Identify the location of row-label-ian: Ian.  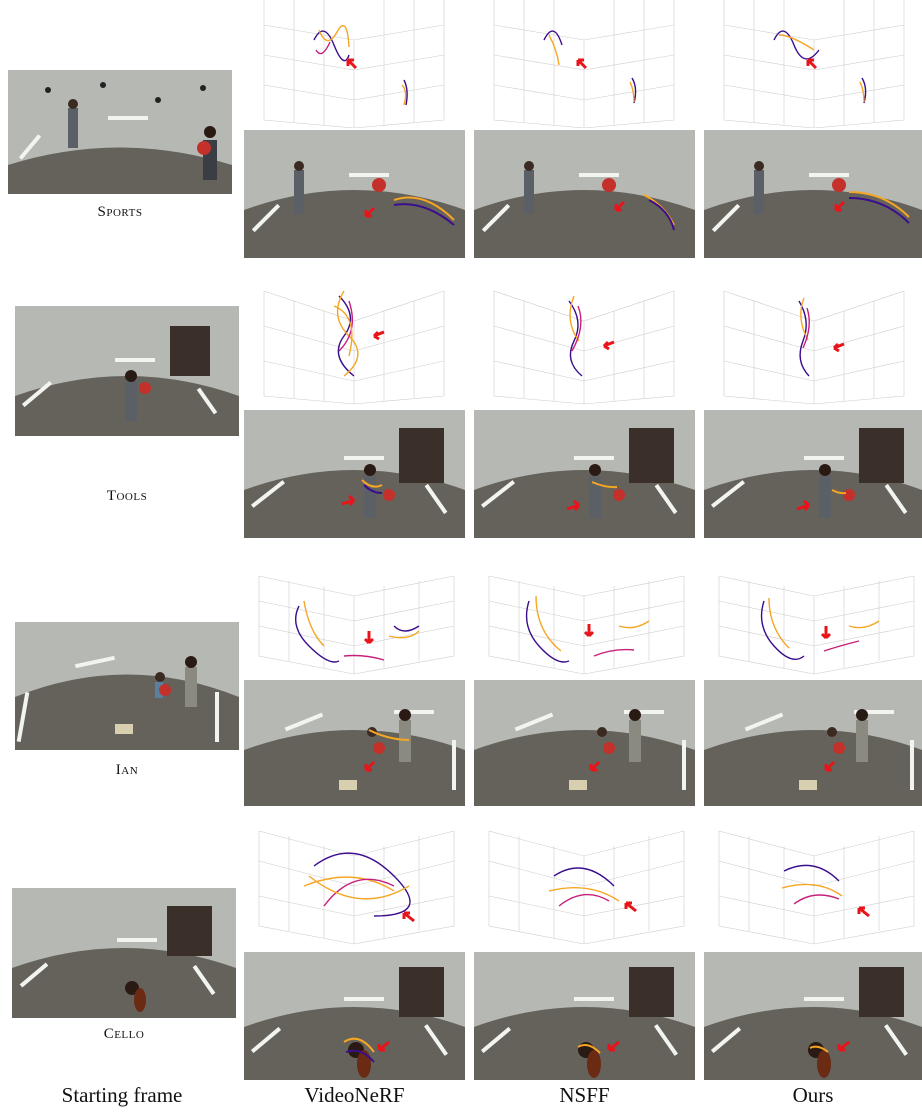
(127, 770).